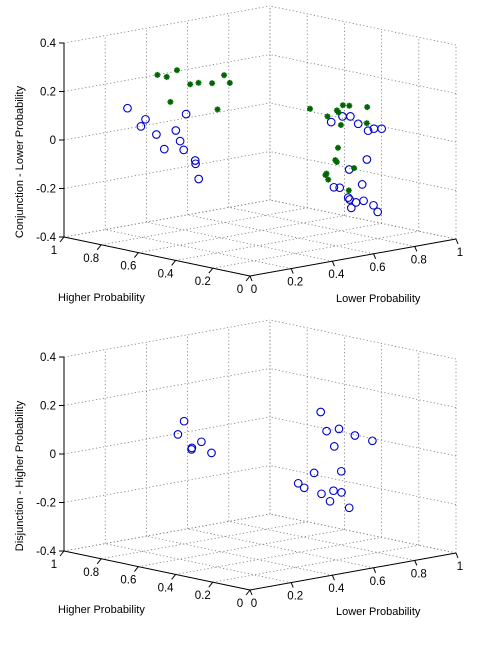  What do you see at coordinates (295, 597) in the screenshot?
I see `plot2-x-tick-label: 0.2` at bounding box center [295, 597].